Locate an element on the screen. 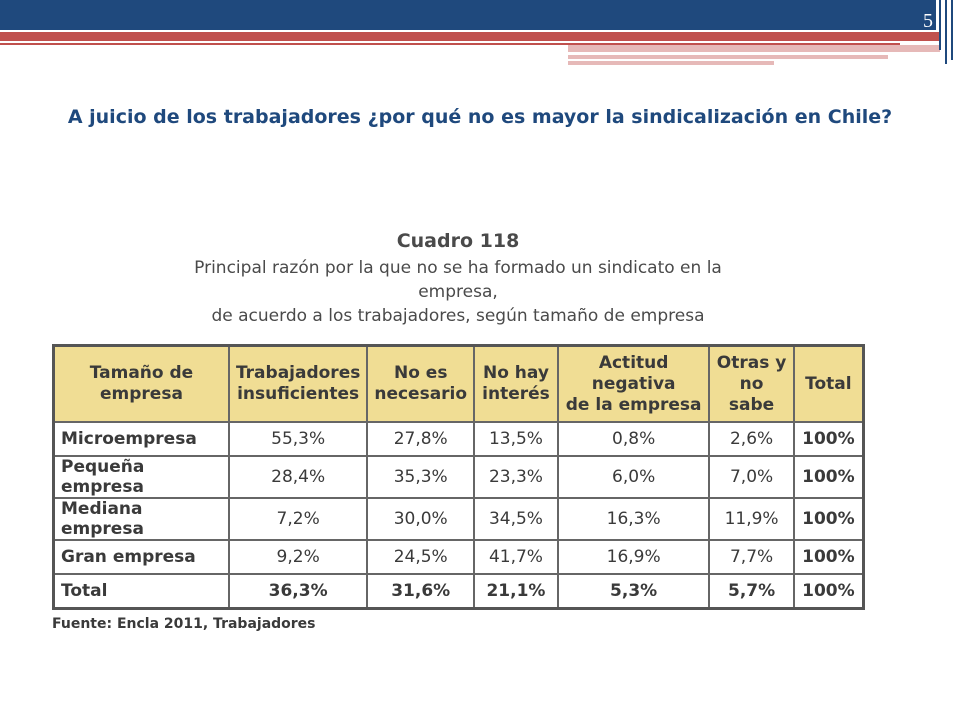 Image resolution: width=960 pixels, height=720 pixels. table-cell: 2,6% is located at coordinates (751, 439).